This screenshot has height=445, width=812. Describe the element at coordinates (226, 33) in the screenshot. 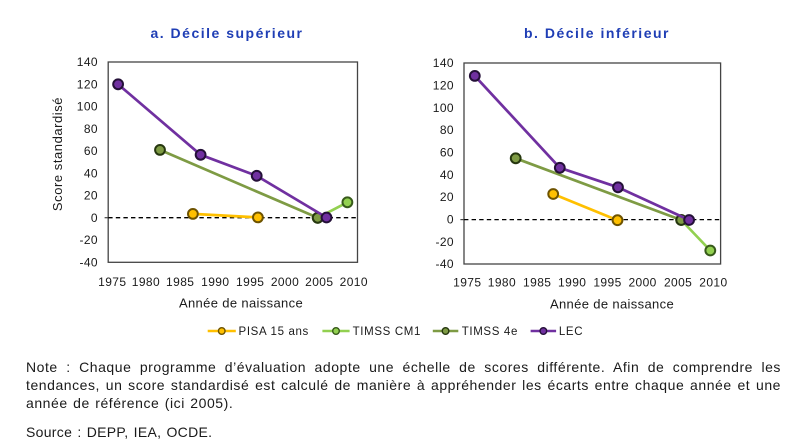

I see `svg-text: a. Décile supérieur` at that location.